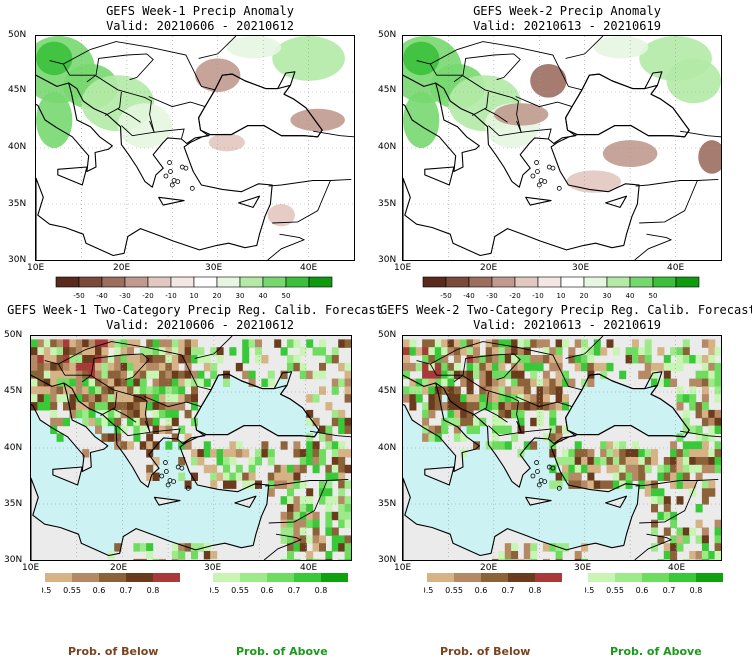 The image size is (752, 662). I want to click on prob-below-caption-week2: Prob. of Below, so click(485, 651).